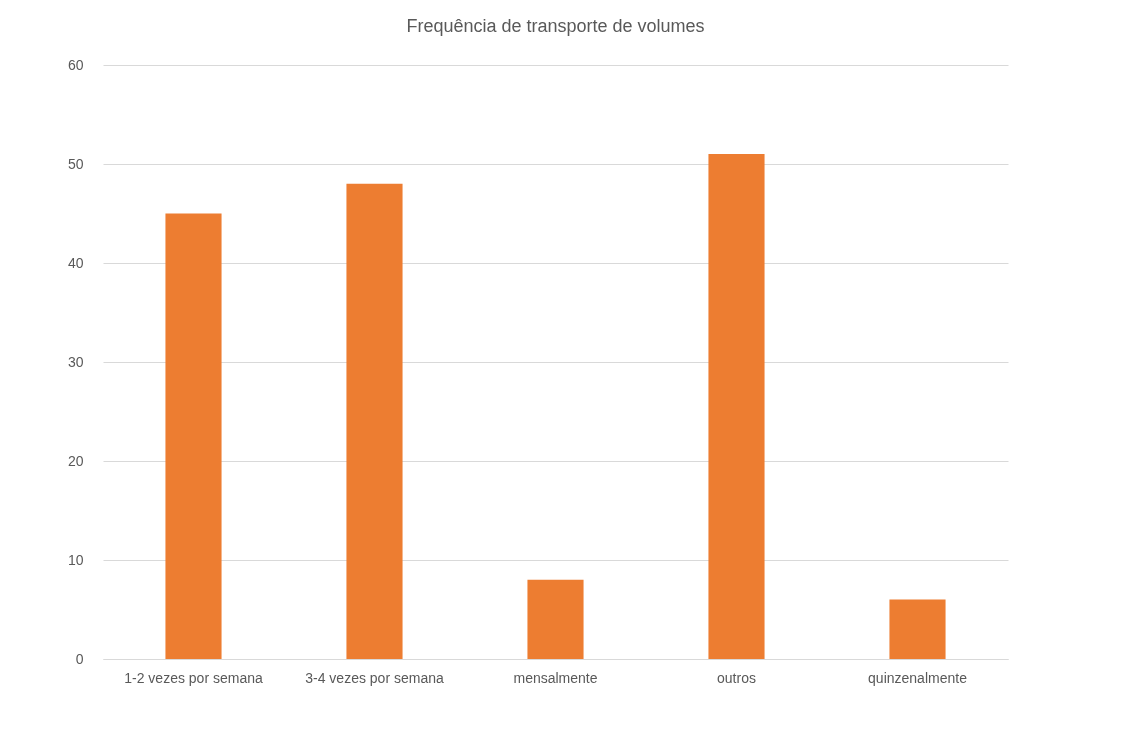  What do you see at coordinates (918, 677) in the screenshot?
I see `x-tick-label: quinzenalmente` at bounding box center [918, 677].